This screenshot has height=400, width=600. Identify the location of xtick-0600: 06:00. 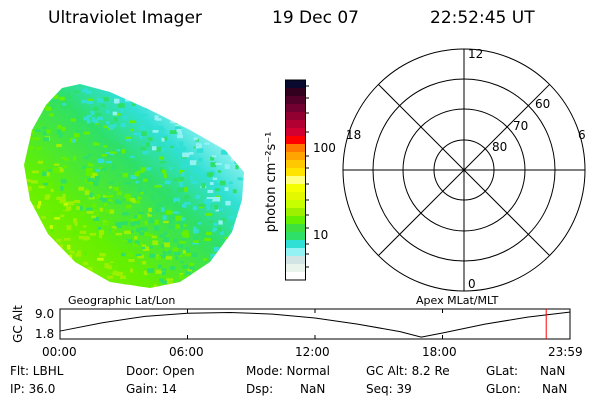
(186, 352).